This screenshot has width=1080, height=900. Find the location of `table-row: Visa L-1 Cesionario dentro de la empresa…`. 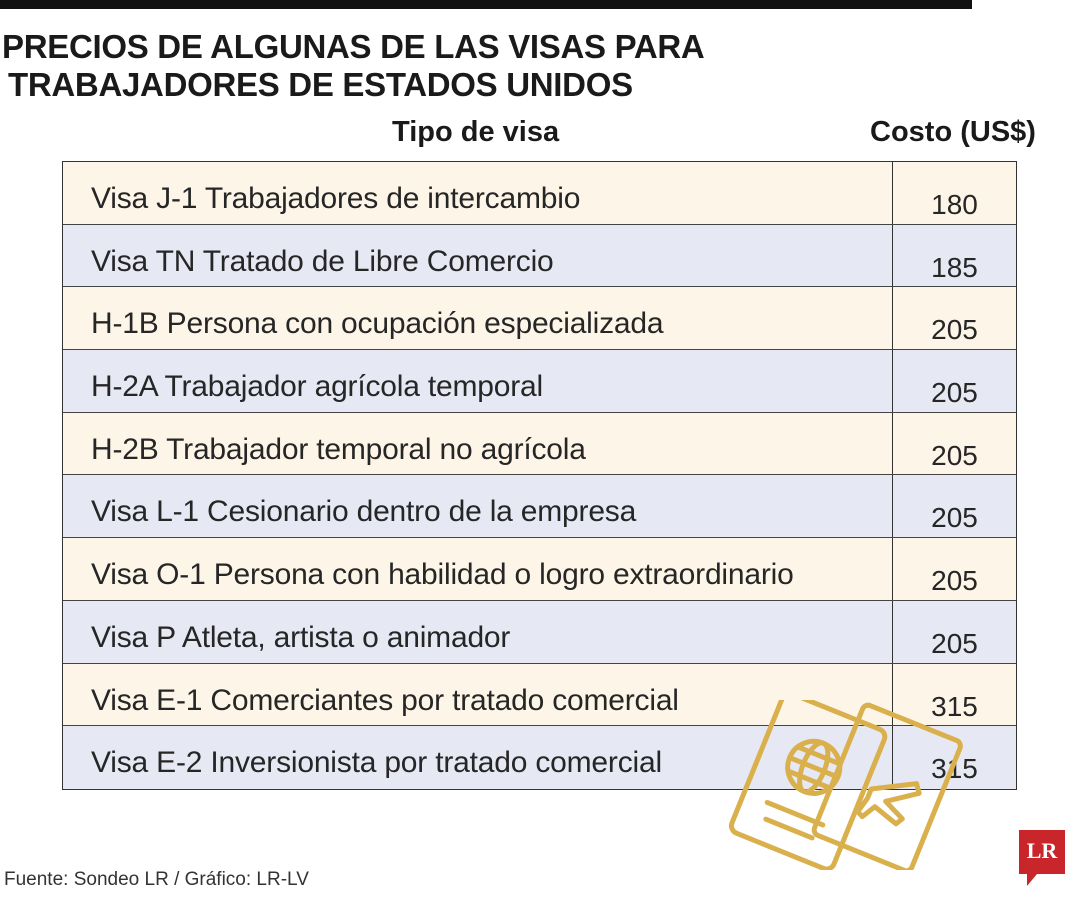

table-row: Visa L-1 Cesionario dentro de la empresa… is located at coordinates (539, 507).